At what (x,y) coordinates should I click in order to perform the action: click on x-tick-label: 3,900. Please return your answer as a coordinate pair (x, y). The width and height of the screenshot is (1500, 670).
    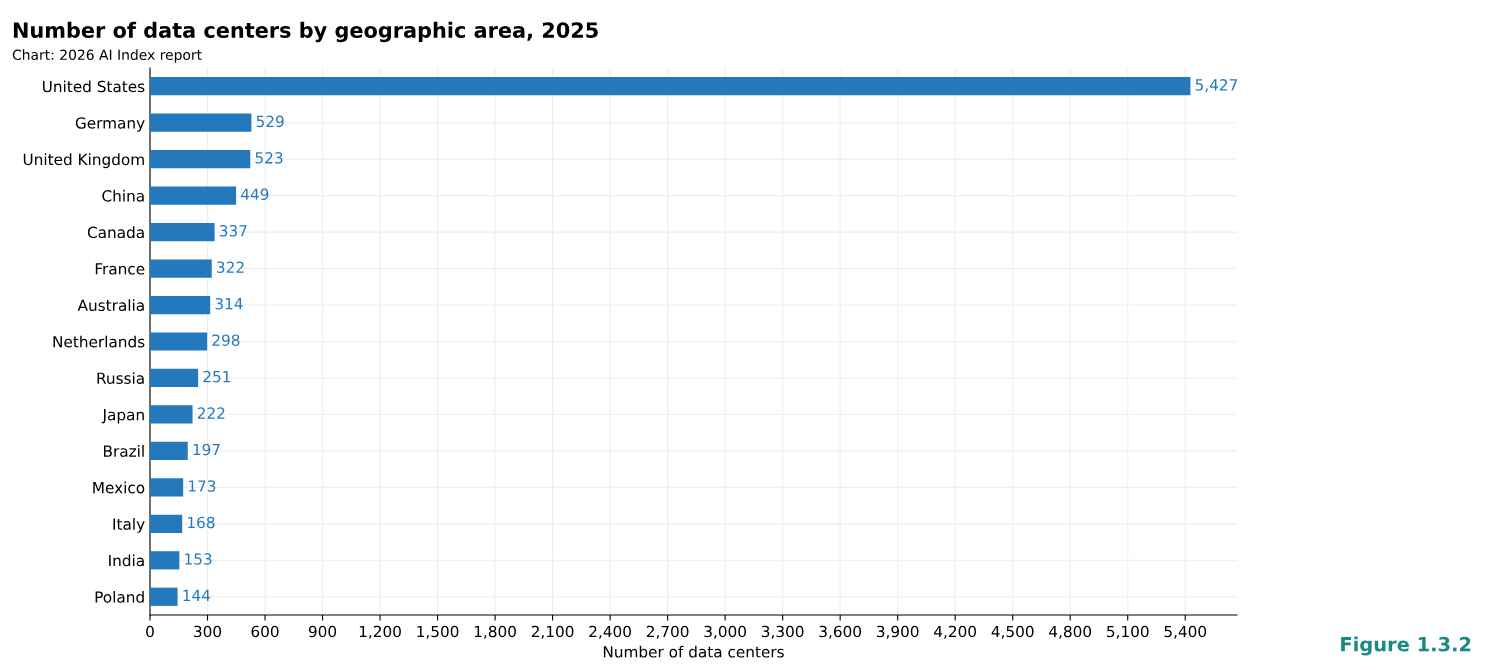
    Looking at the image, I should click on (897, 632).